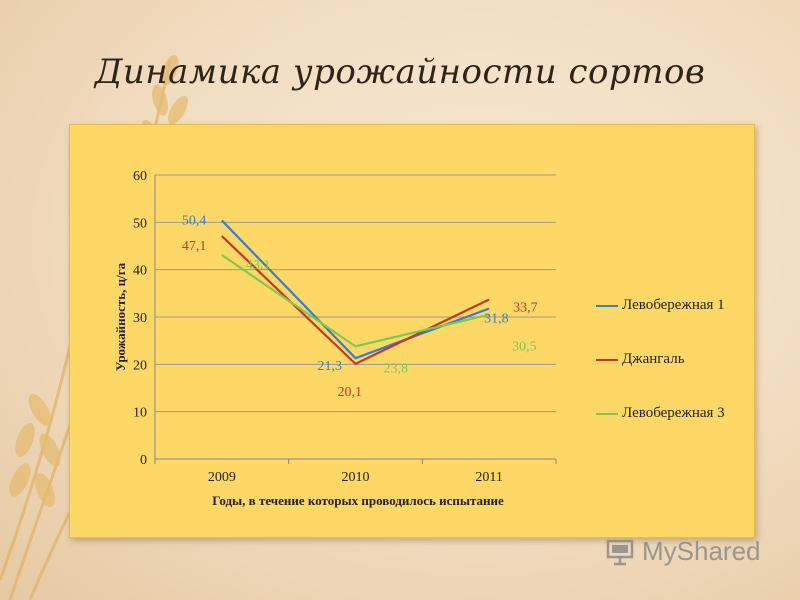 The height and width of the screenshot is (600, 800). I want to click on data-label: 43,1, so click(258, 265).